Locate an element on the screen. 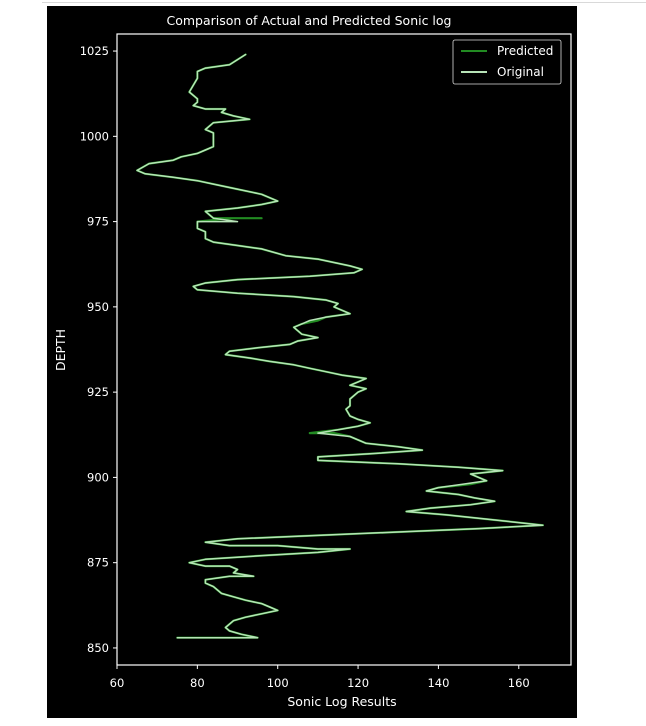 The image size is (646, 726). x-tick-label: 120 is located at coordinates (358, 683).